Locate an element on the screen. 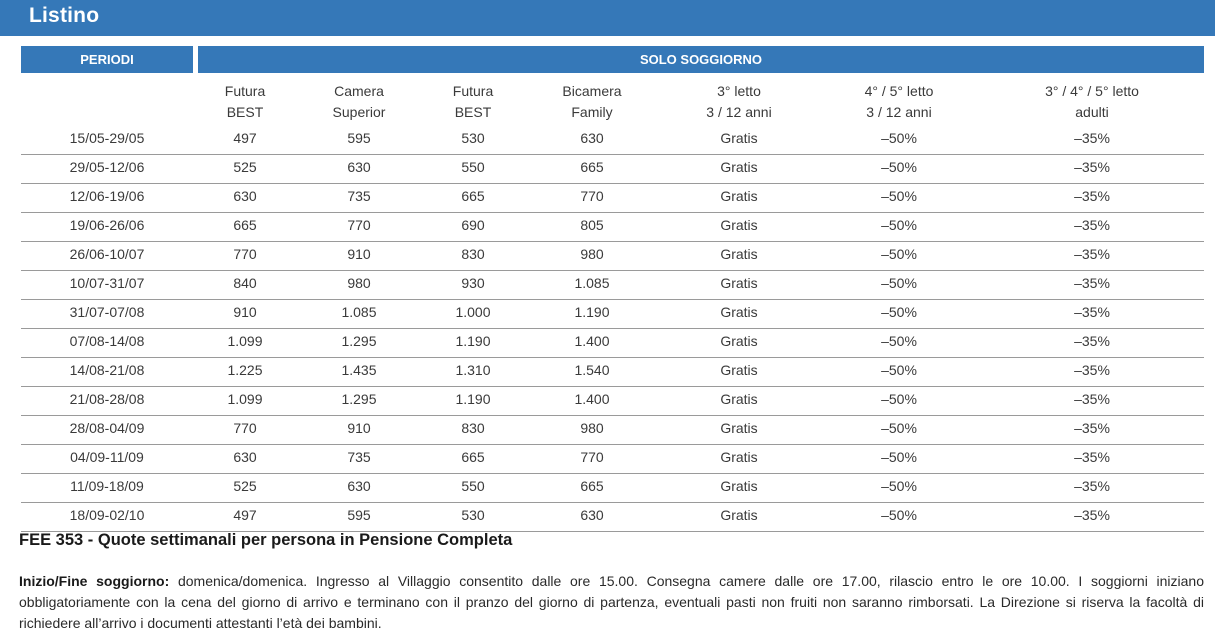 Image resolution: width=1215 pixels, height=641 pixels. column-header: 4° / 5° letto 3 / 12 anni is located at coordinates (899, 102).